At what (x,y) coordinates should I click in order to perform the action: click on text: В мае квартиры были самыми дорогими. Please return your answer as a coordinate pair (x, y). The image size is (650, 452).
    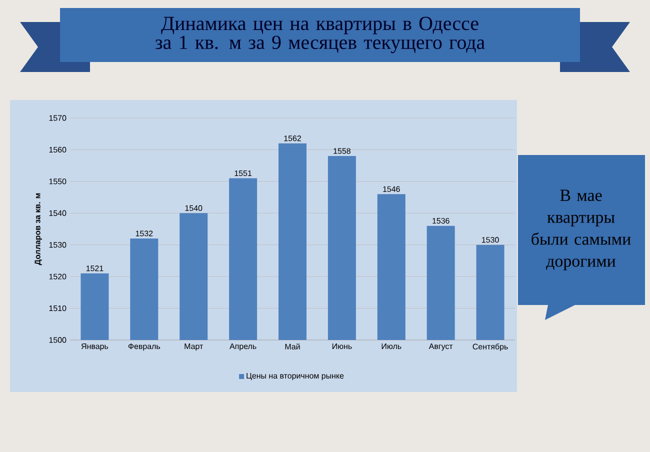
    Looking at the image, I should click on (581, 230).